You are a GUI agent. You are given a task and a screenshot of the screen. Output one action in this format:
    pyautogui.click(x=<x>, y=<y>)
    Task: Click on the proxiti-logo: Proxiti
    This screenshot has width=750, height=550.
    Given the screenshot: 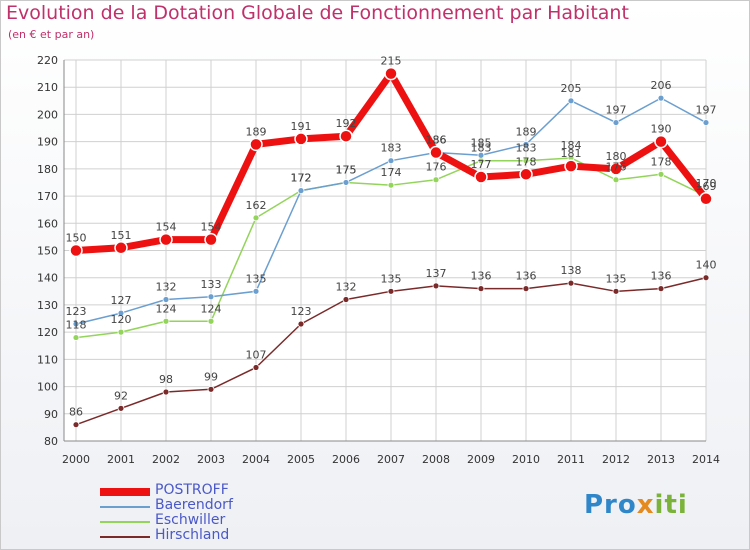 What is the action you would take?
    pyautogui.click(x=636, y=505)
    